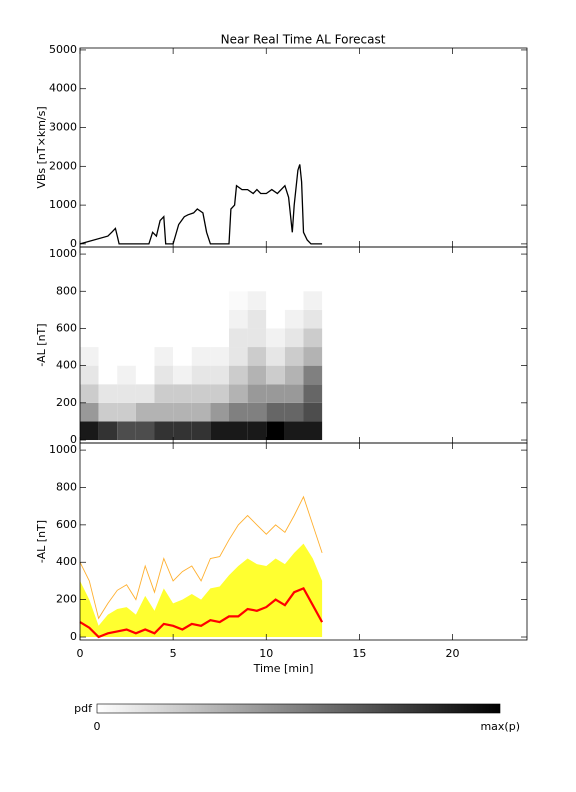 This screenshot has height=792, width=576. What do you see at coordinates (173, 653) in the screenshot?
I see `x-tick-label: 5` at bounding box center [173, 653].